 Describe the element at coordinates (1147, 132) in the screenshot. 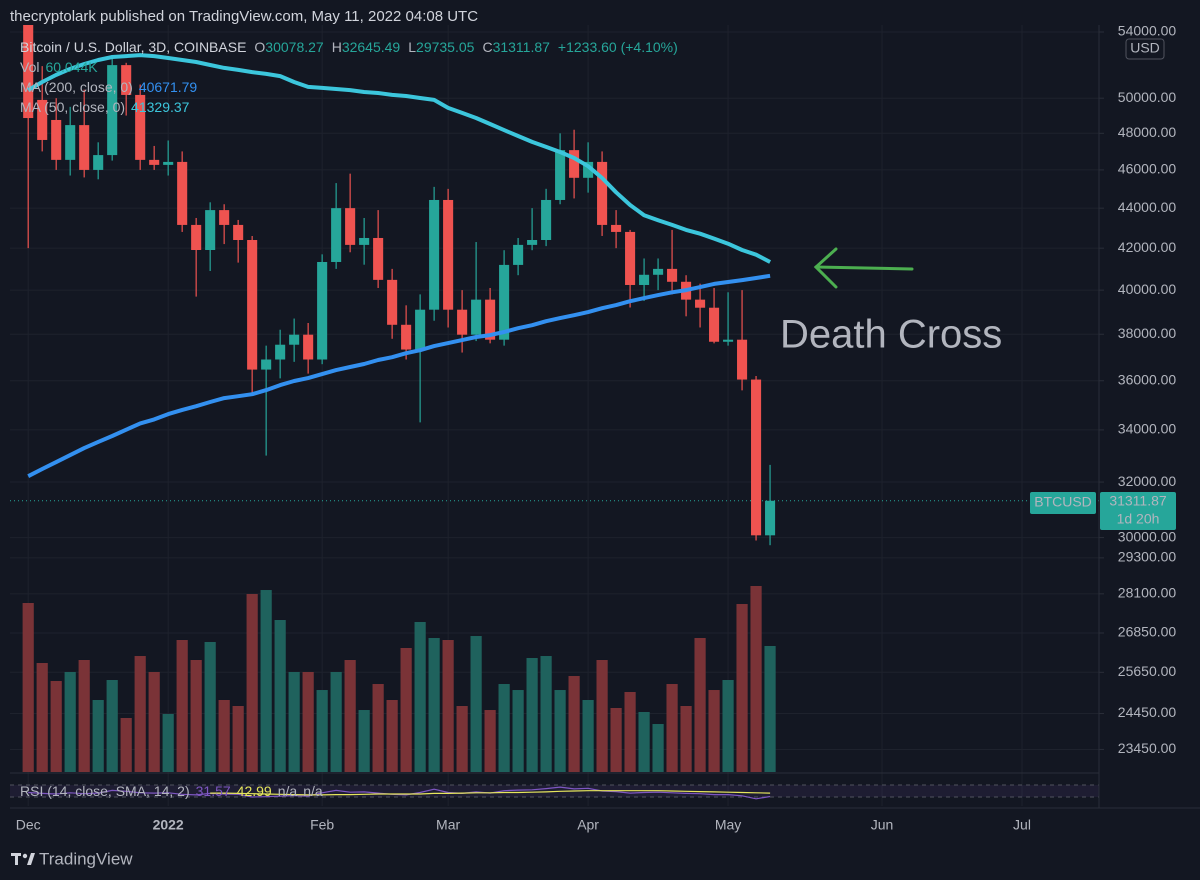

I see `y-tick-label: 48000.00` at that location.